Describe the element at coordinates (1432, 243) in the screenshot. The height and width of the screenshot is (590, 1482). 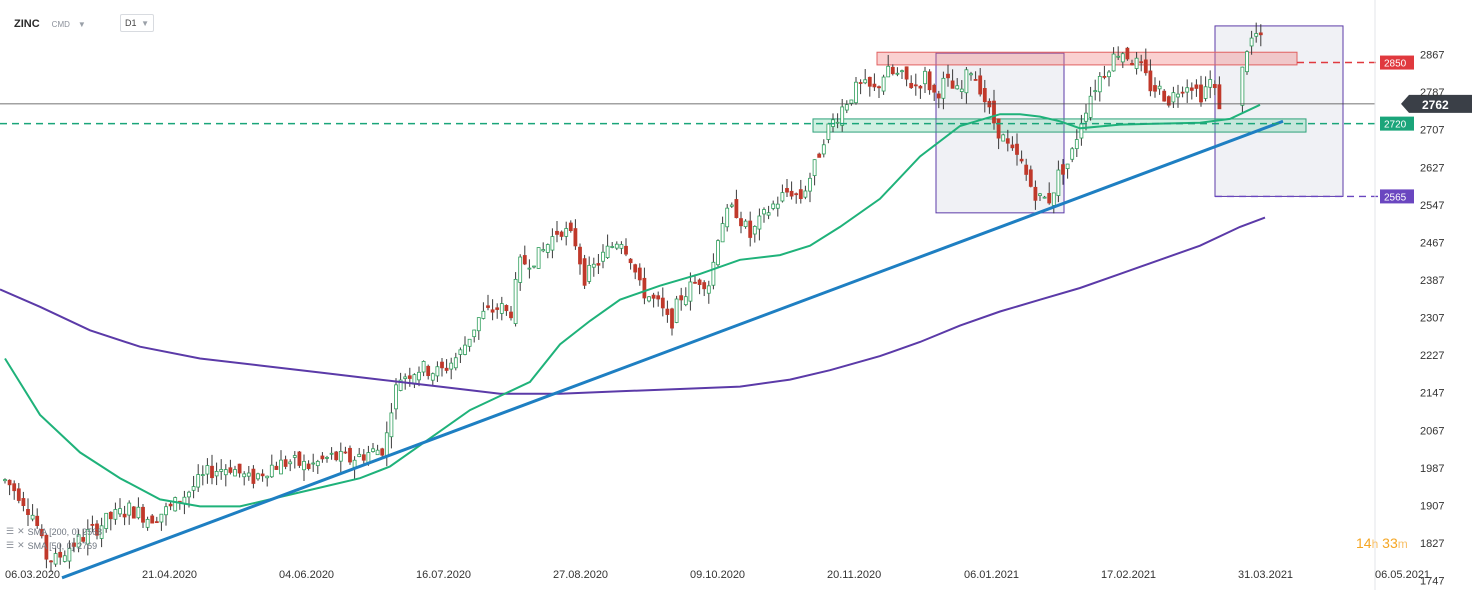
I see `y-tick-label: 2467` at that location.